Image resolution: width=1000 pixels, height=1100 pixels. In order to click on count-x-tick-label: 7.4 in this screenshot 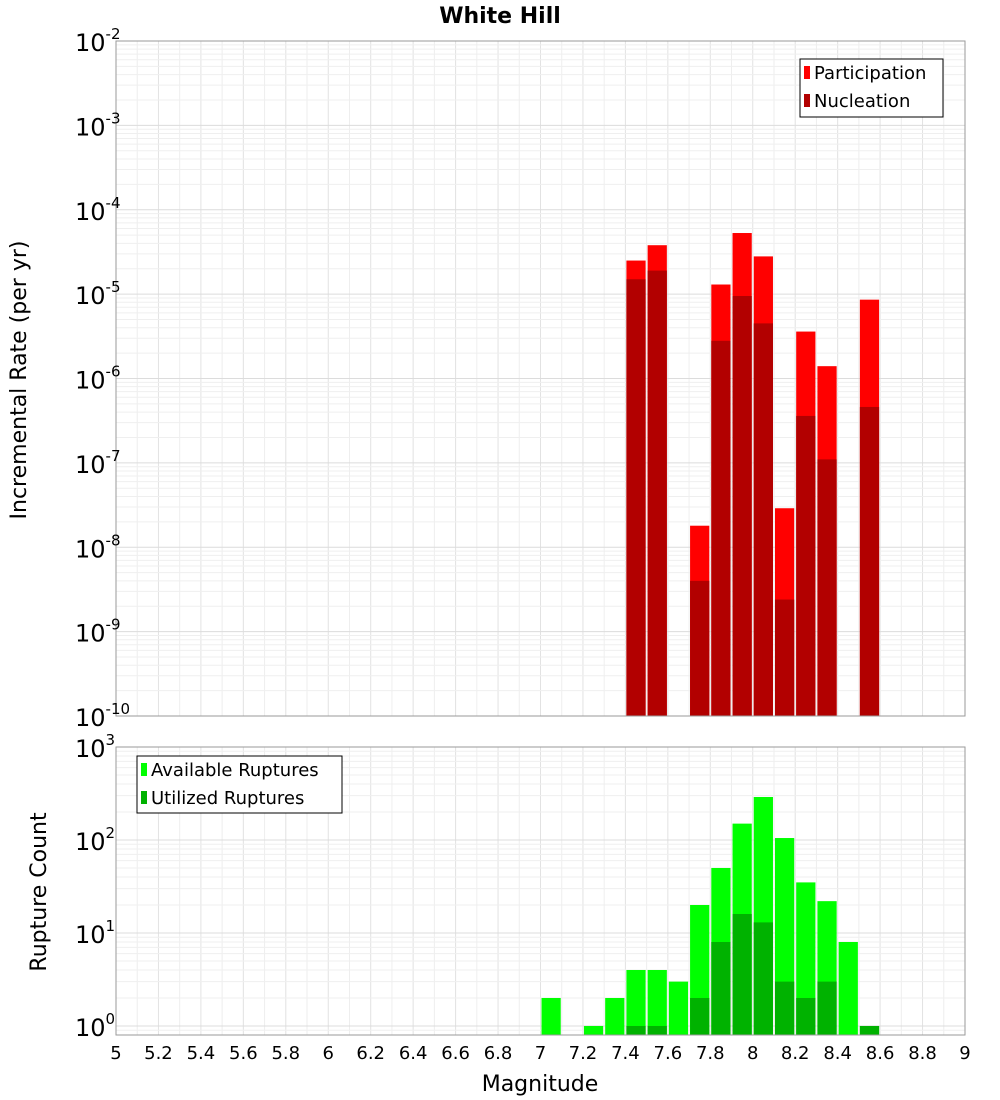, I will do `click(625, 1053)`.